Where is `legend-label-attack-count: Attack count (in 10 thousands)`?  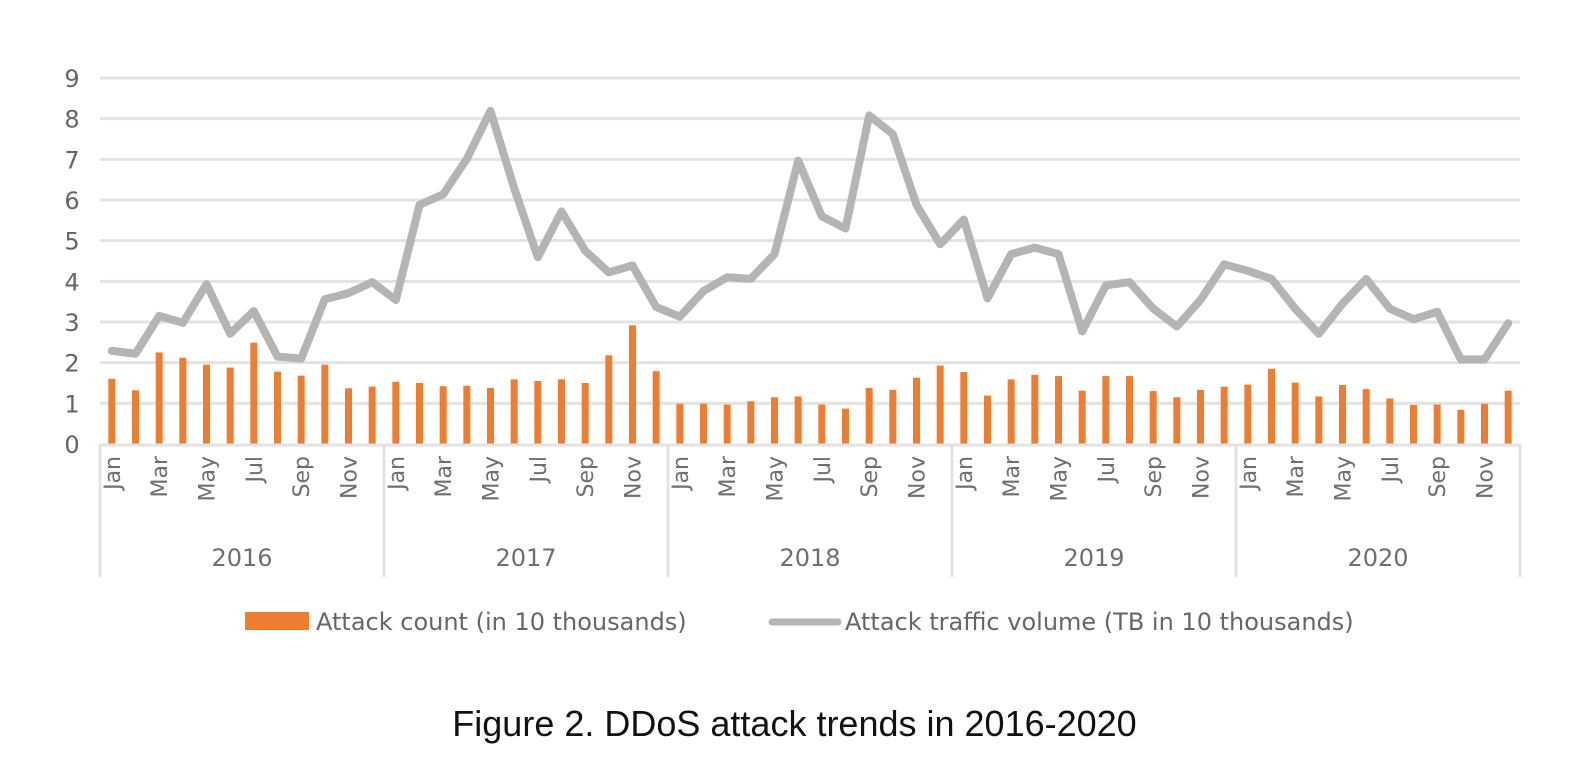
legend-label-attack-count: Attack count (in 10 thousands) is located at coordinates (501, 622).